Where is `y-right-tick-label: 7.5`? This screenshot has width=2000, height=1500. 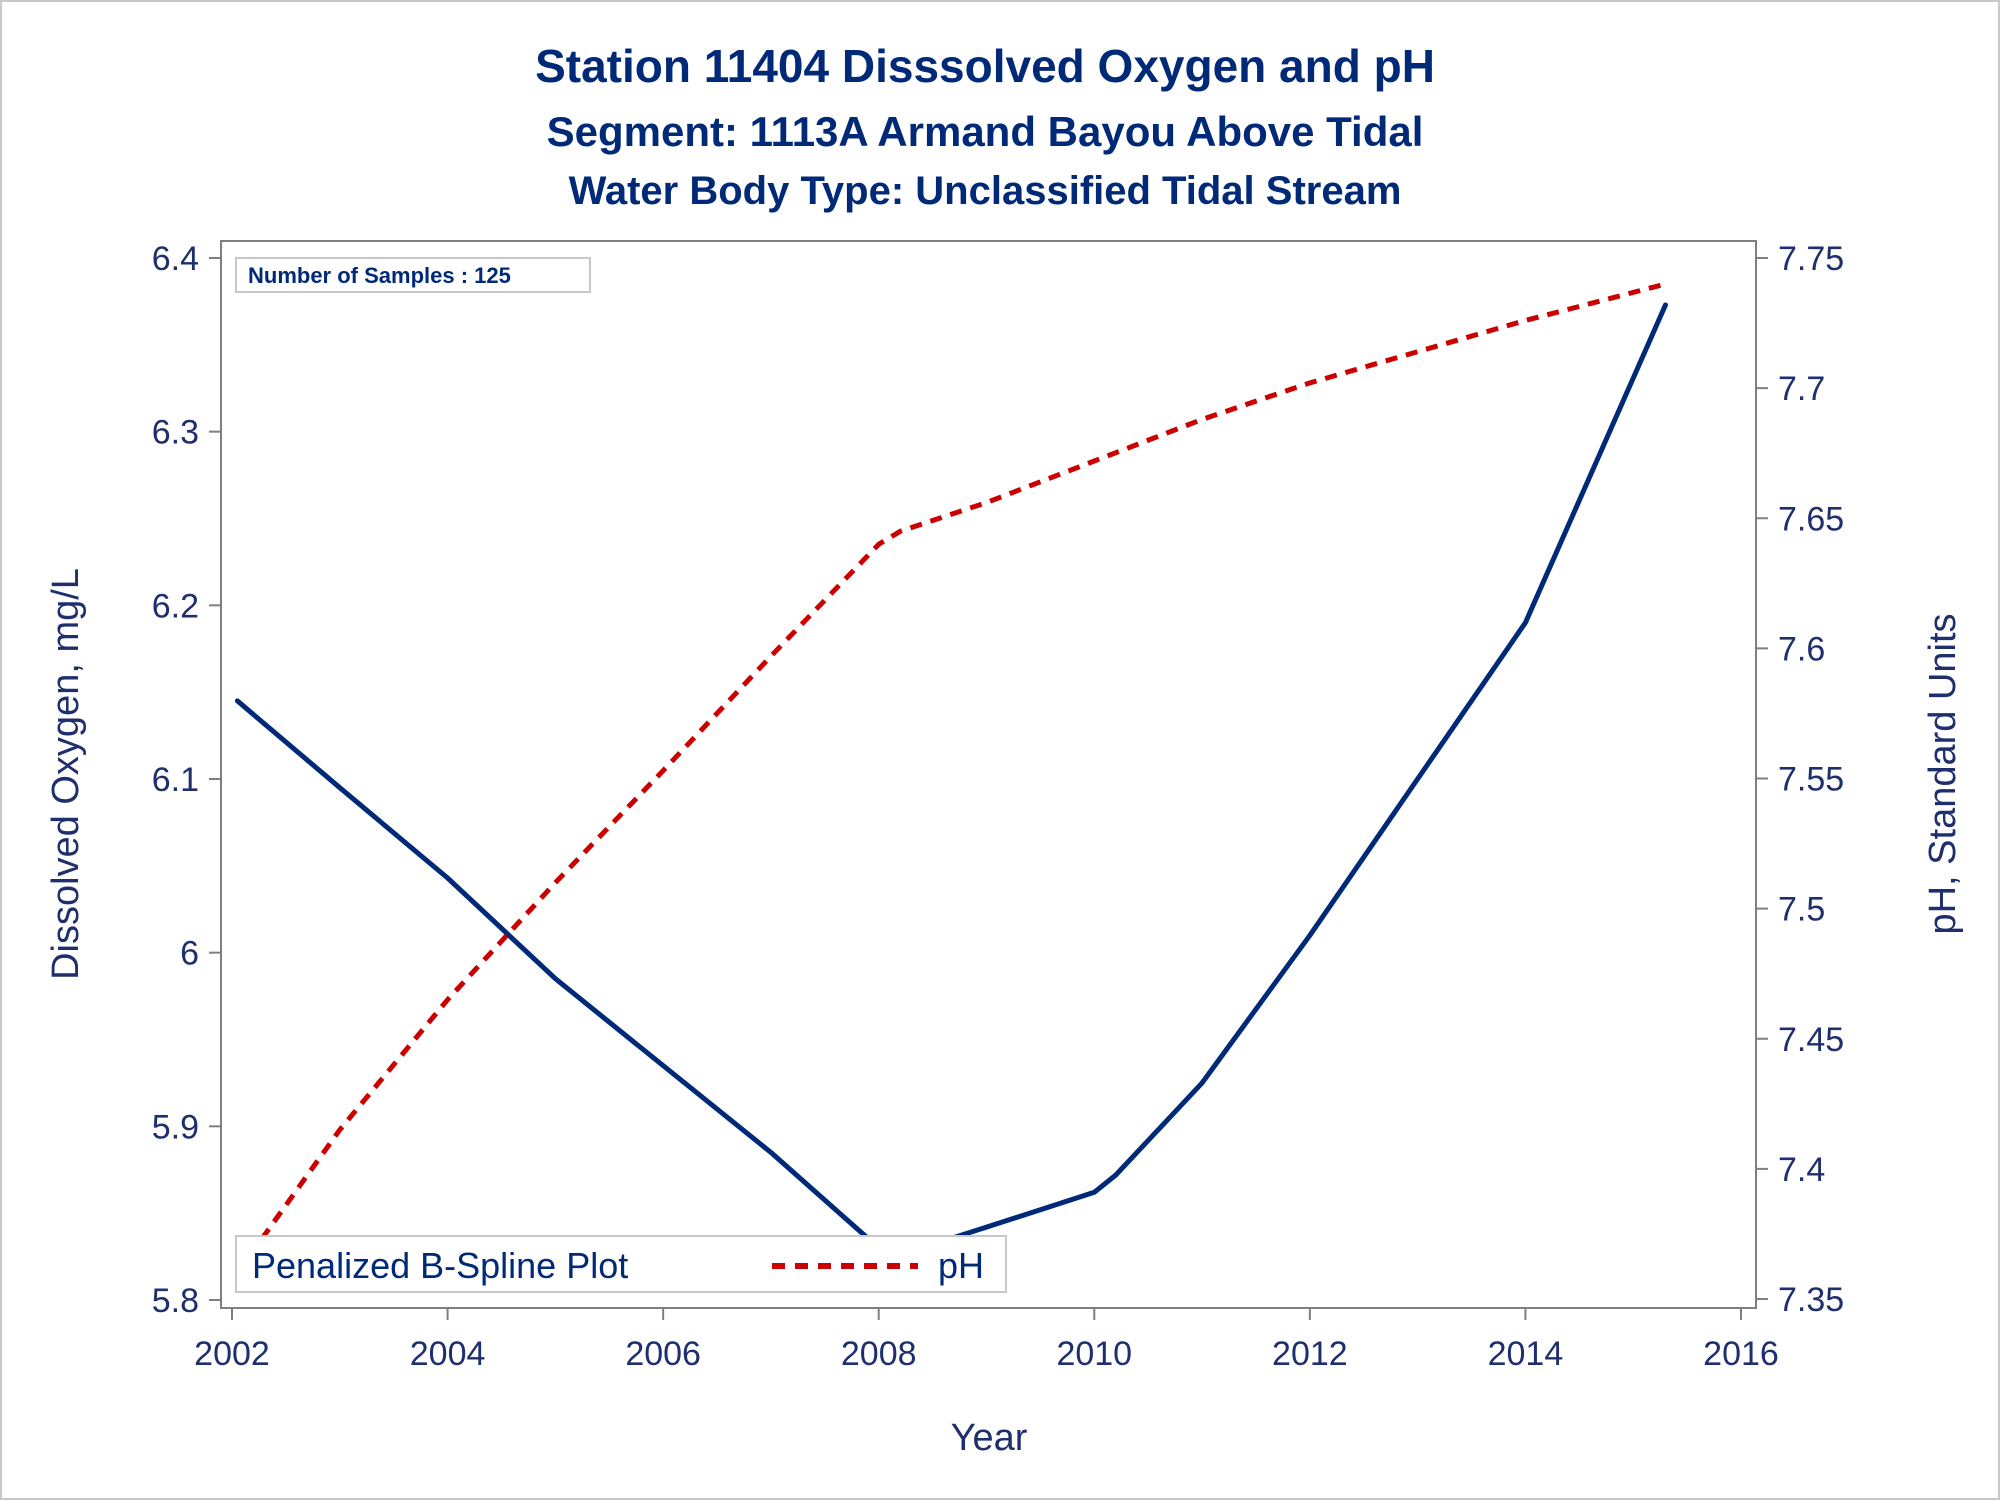
y-right-tick-label: 7.5 is located at coordinates (1801, 910).